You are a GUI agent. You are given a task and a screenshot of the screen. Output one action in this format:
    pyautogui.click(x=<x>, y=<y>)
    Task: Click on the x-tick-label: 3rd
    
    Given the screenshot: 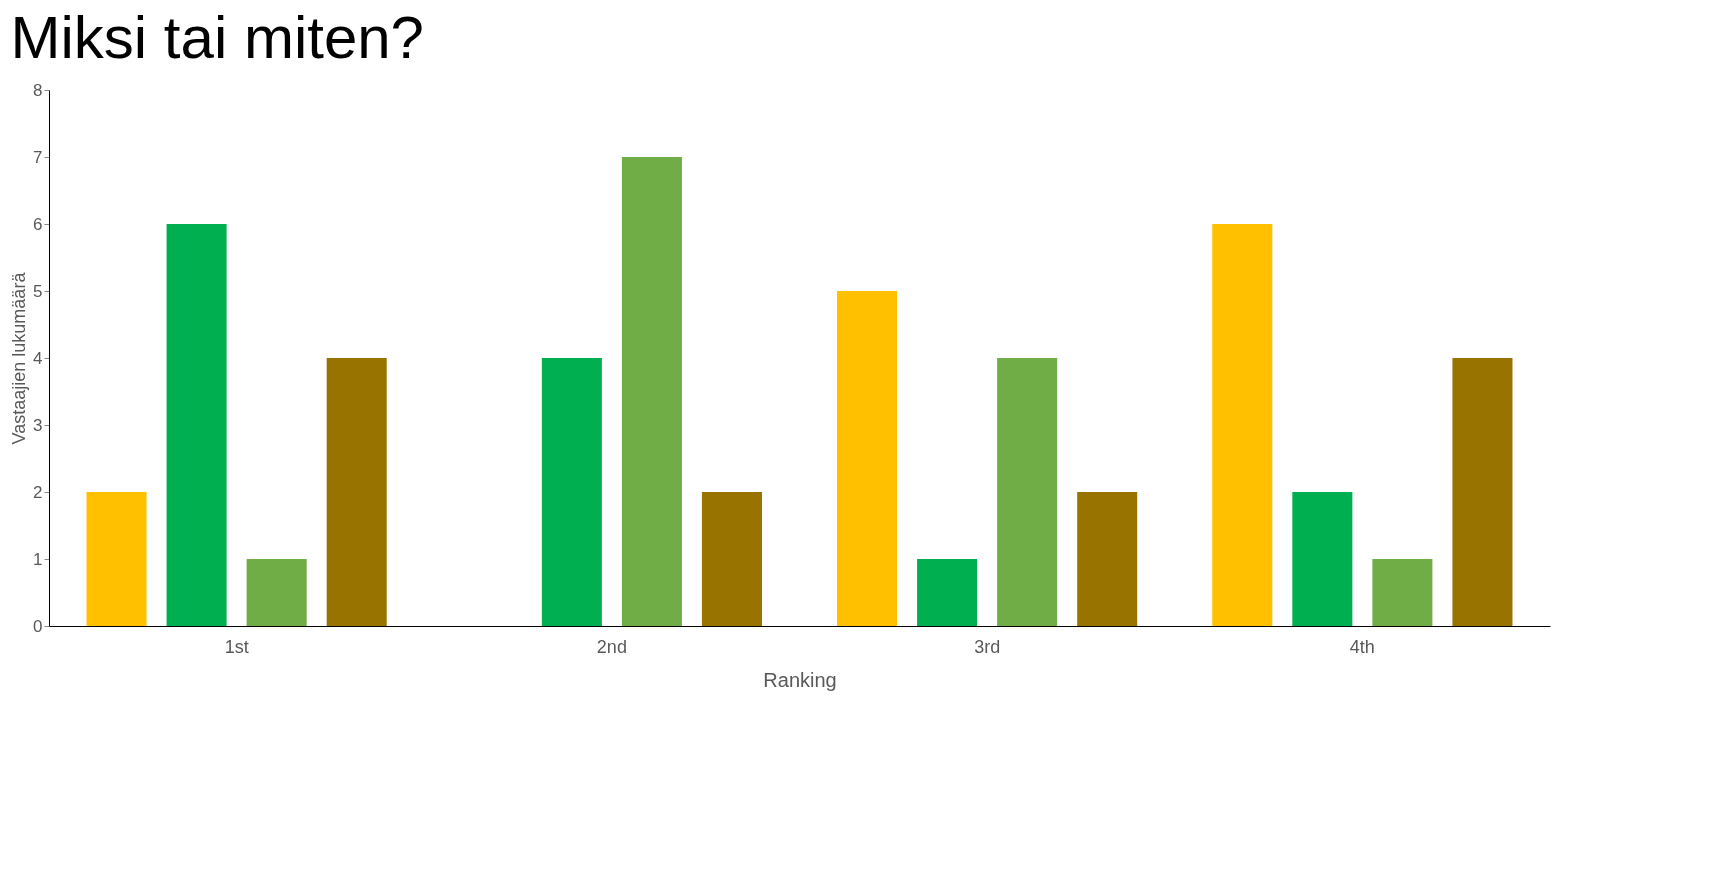 What is the action you would take?
    pyautogui.click(x=987, y=646)
    